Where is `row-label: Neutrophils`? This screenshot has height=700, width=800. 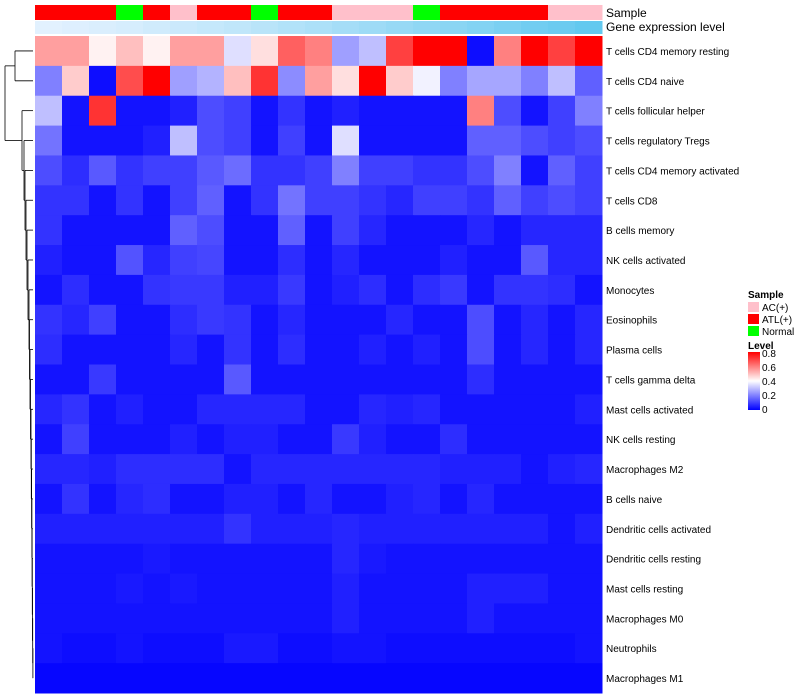
row-label: Neutrophils is located at coordinates (631, 649).